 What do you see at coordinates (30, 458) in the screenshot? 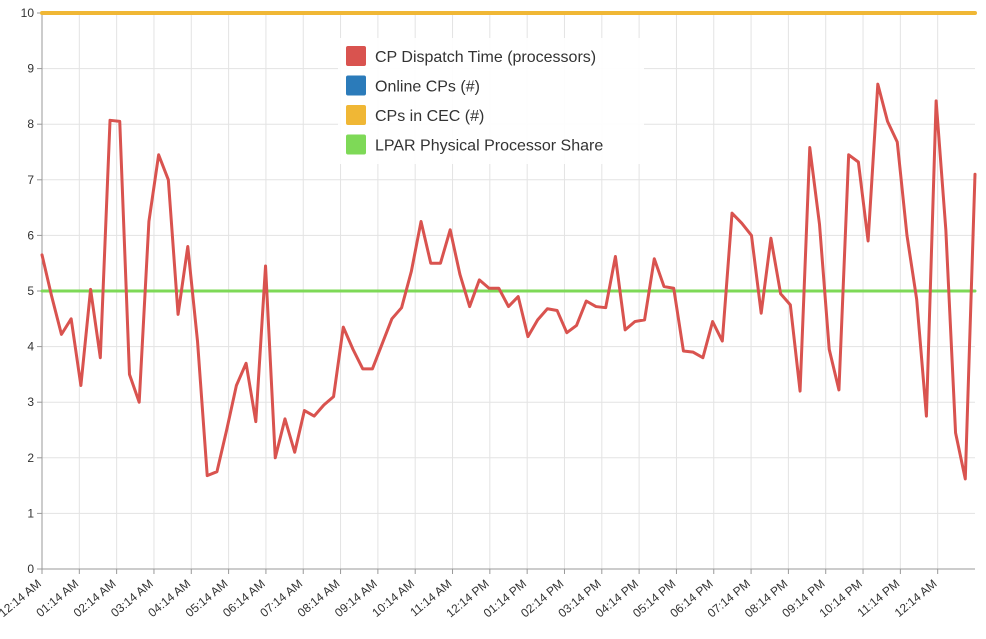
I see `y-tick-label: 2` at bounding box center [30, 458].